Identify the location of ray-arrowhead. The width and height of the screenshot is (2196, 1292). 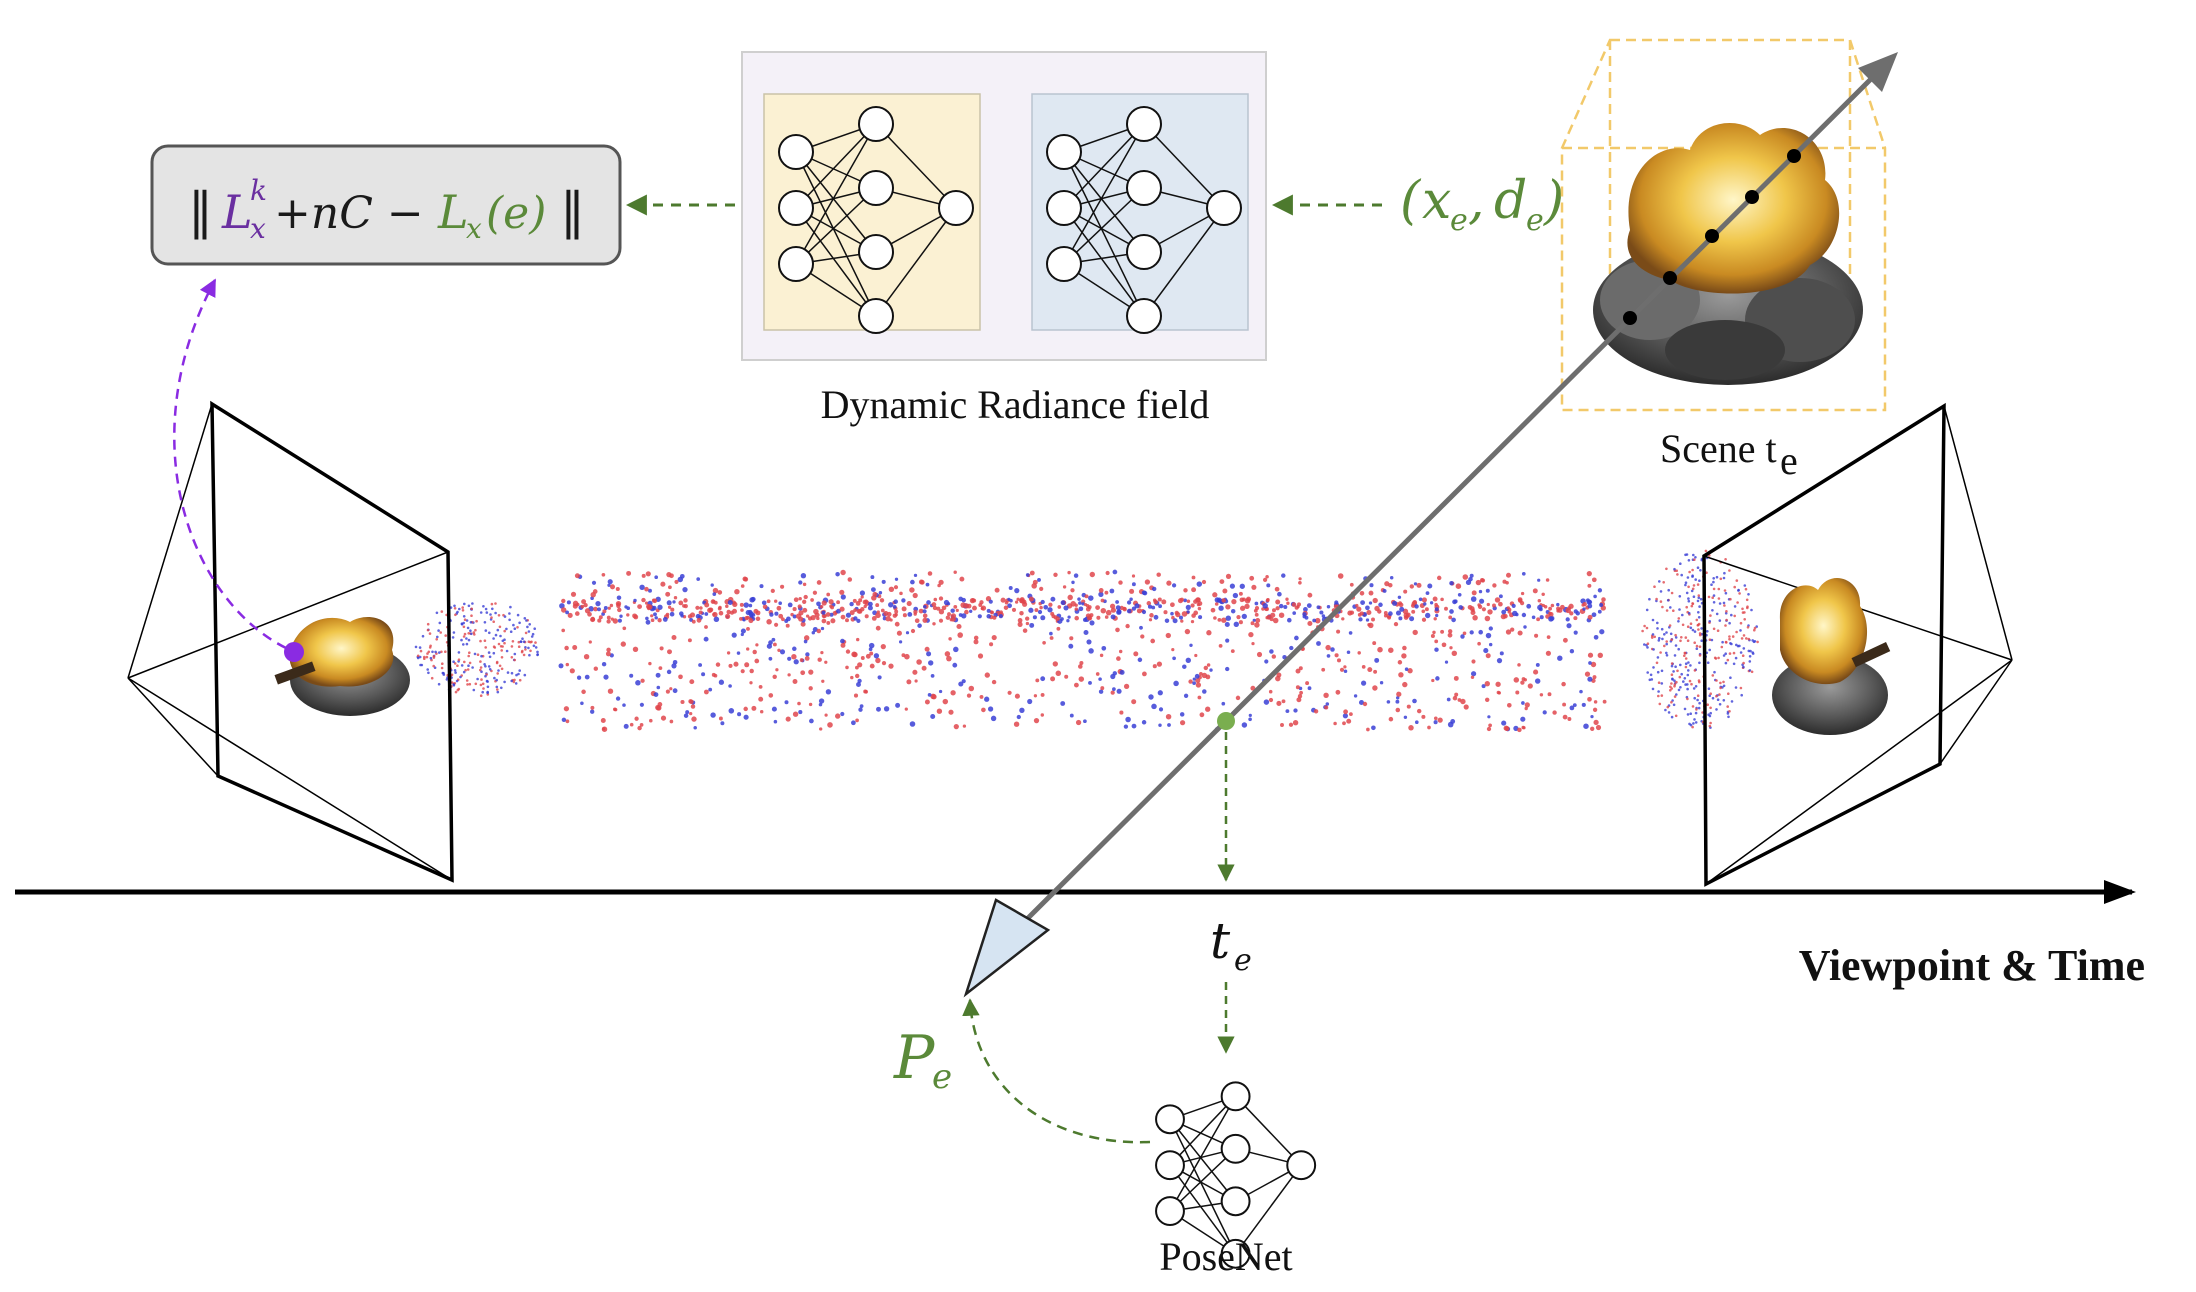
(1878, 72).